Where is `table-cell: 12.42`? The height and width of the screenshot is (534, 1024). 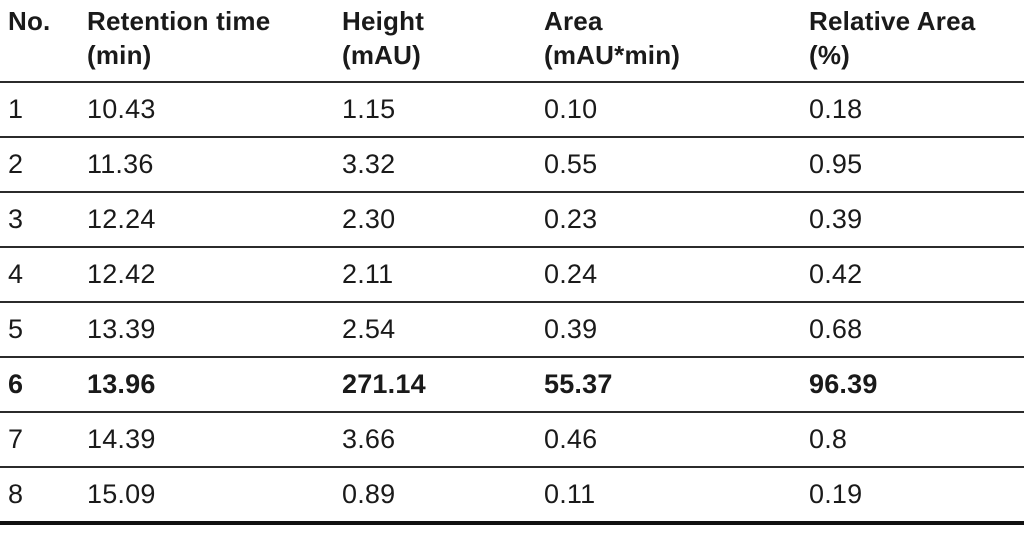
table-cell: 12.42 is located at coordinates (214, 274).